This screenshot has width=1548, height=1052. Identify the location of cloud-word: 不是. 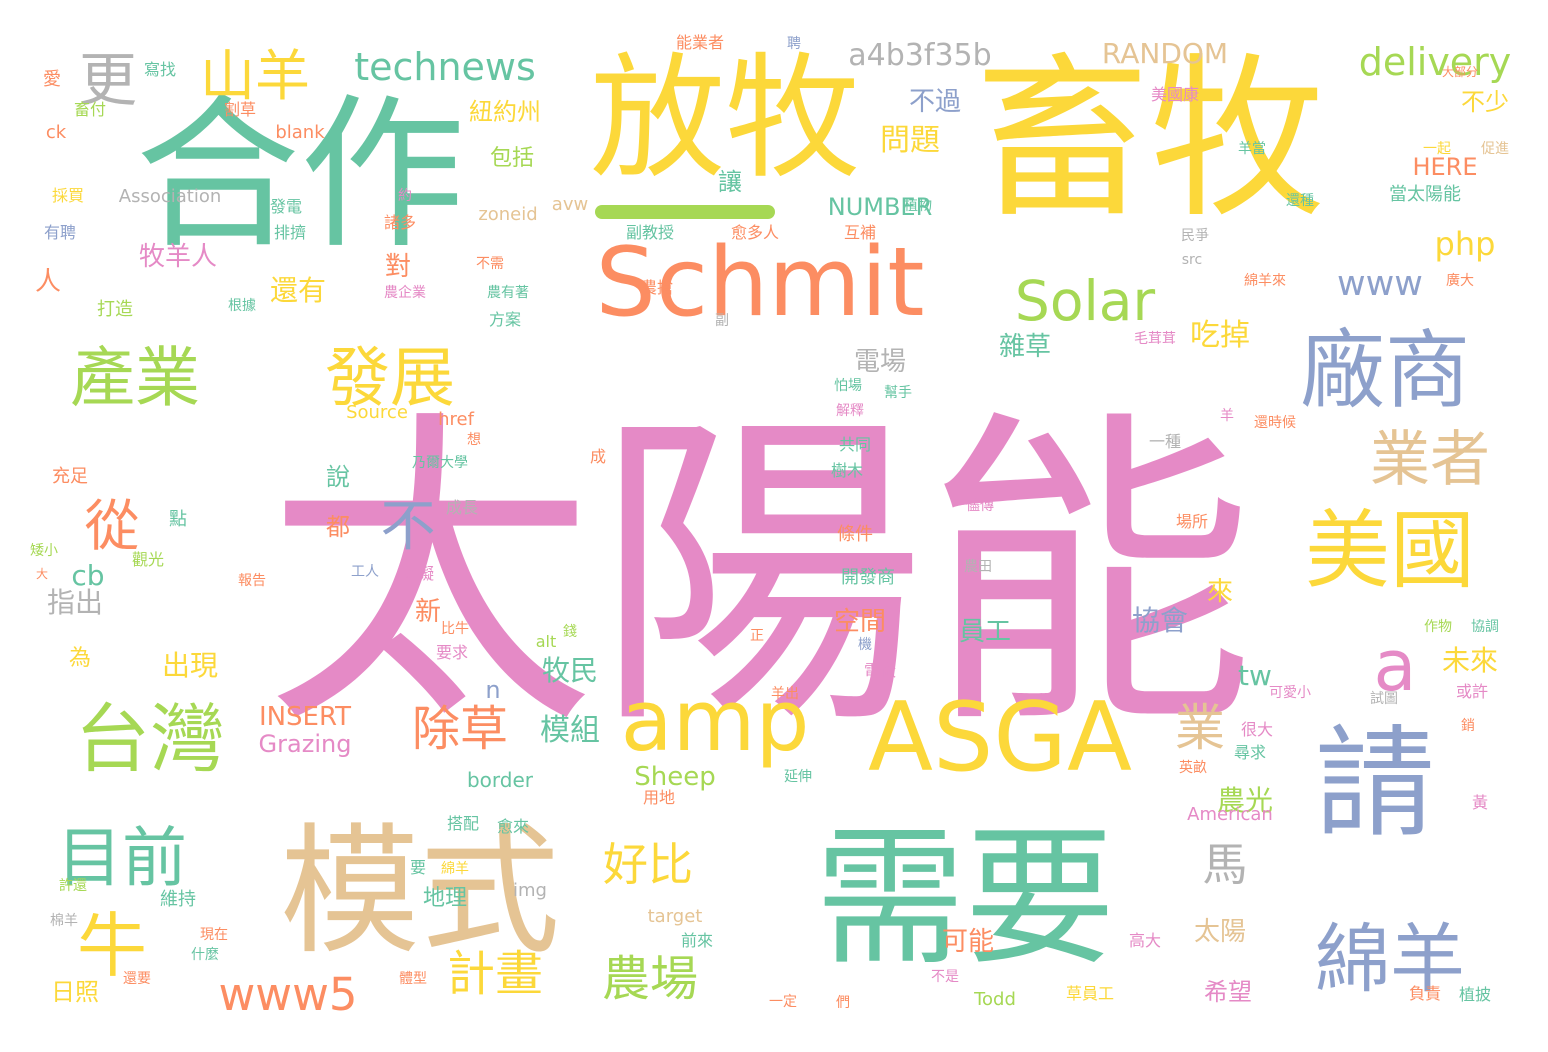
(945, 977).